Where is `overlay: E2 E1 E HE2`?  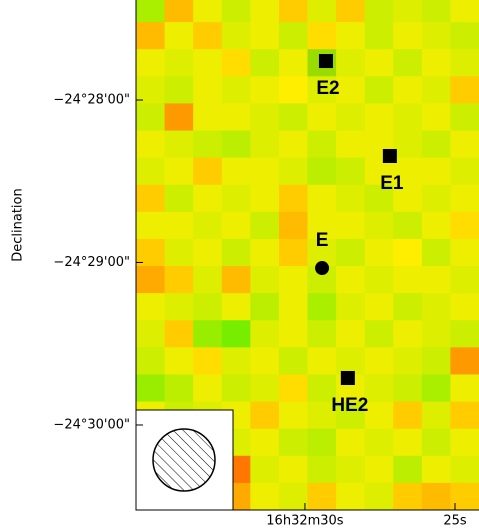
overlay: E2 E1 E HE2 is located at coordinates (359, 235).